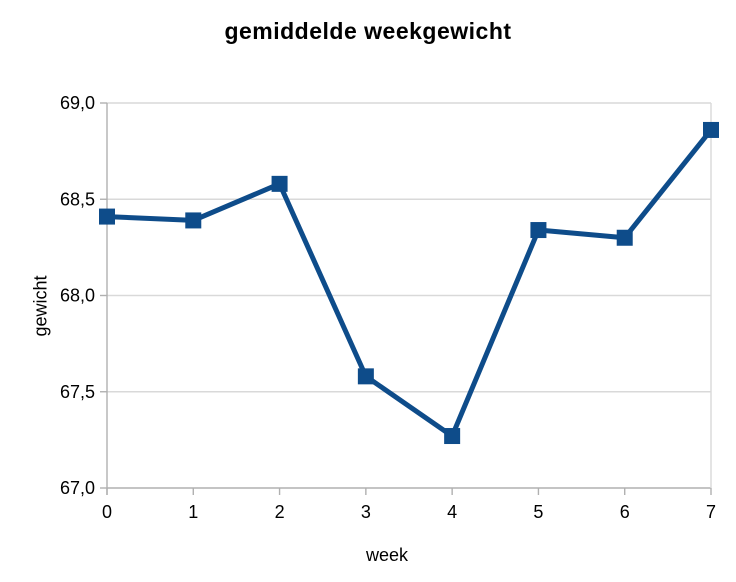 Image resolution: width=736 pixels, height=582 pixels. What do you see at coordinates (77, 488) in the screenshot?
I see `y-tick-label: 67,0` at bounding box center [77, 488].